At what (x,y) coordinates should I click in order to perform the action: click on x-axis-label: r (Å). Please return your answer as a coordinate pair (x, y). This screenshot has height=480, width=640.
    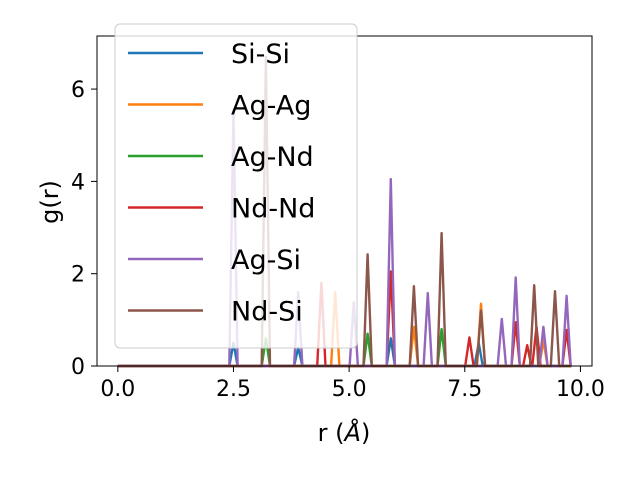
    Looking at the image, I should click on (344, 432).